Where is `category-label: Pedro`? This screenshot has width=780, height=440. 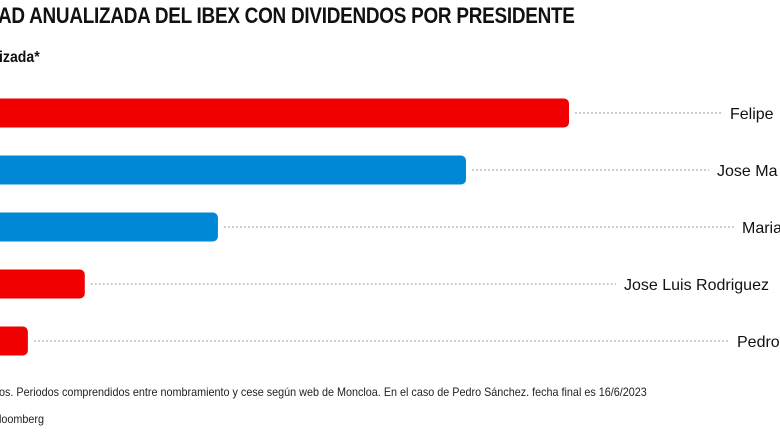
category-label: Pedro is located at coordinates (758, 342).